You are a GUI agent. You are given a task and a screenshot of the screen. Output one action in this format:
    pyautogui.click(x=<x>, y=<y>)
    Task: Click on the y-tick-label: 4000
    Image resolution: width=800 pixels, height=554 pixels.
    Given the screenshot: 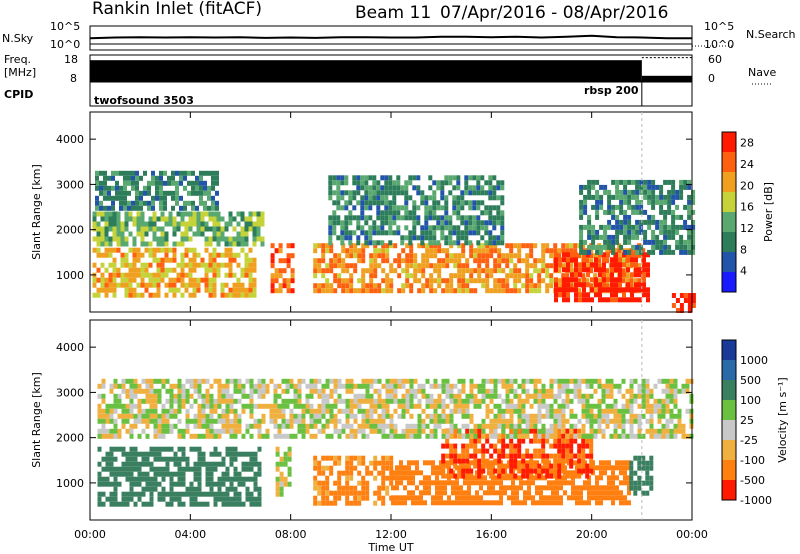 What is the action you would take?
    pyautogui.click(x=70, y=347)
    